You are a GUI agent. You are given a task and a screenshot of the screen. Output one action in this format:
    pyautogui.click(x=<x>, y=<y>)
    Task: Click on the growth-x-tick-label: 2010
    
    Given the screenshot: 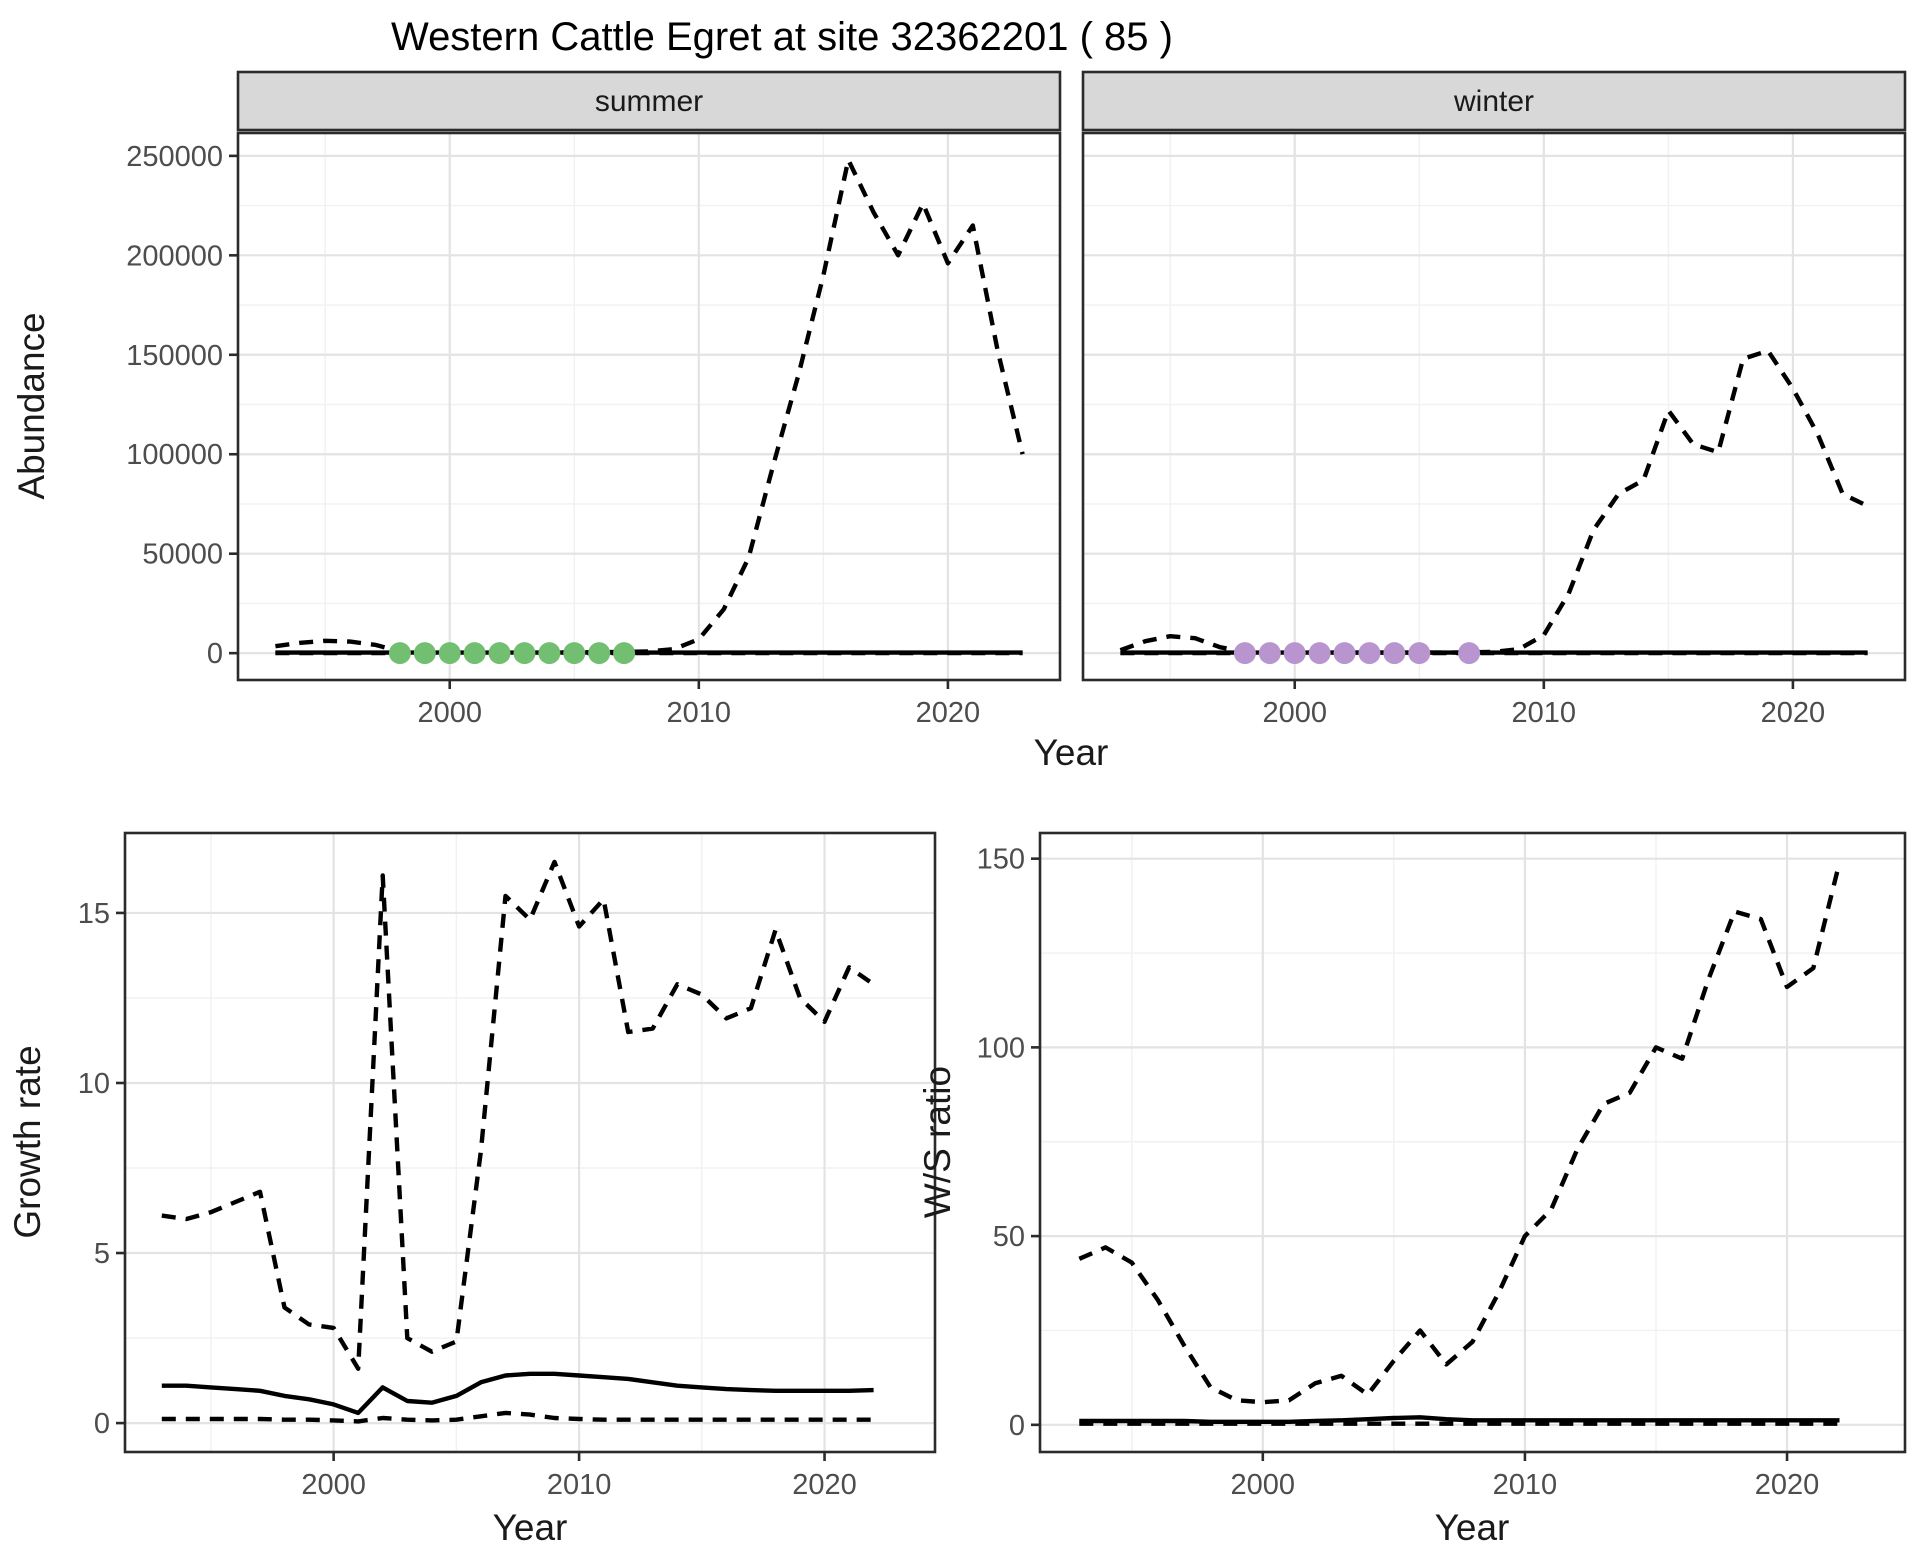 What is the action you would take?
    pyautogui.click(x=579, y=1485)
    